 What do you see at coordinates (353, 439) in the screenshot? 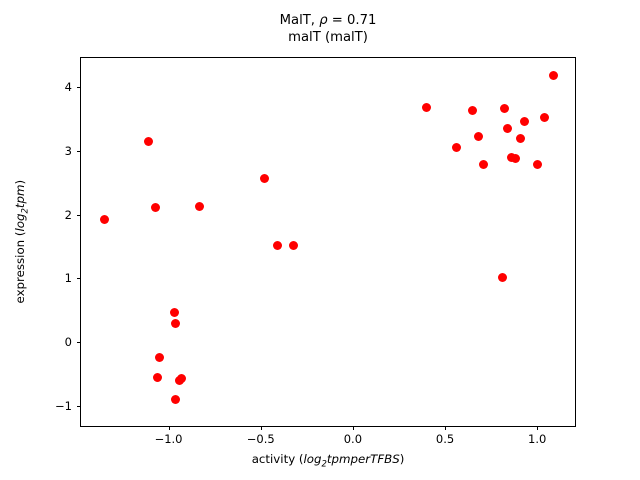
I see `x-axis-tick-label: 0.0` at bounding box center [353, 439].